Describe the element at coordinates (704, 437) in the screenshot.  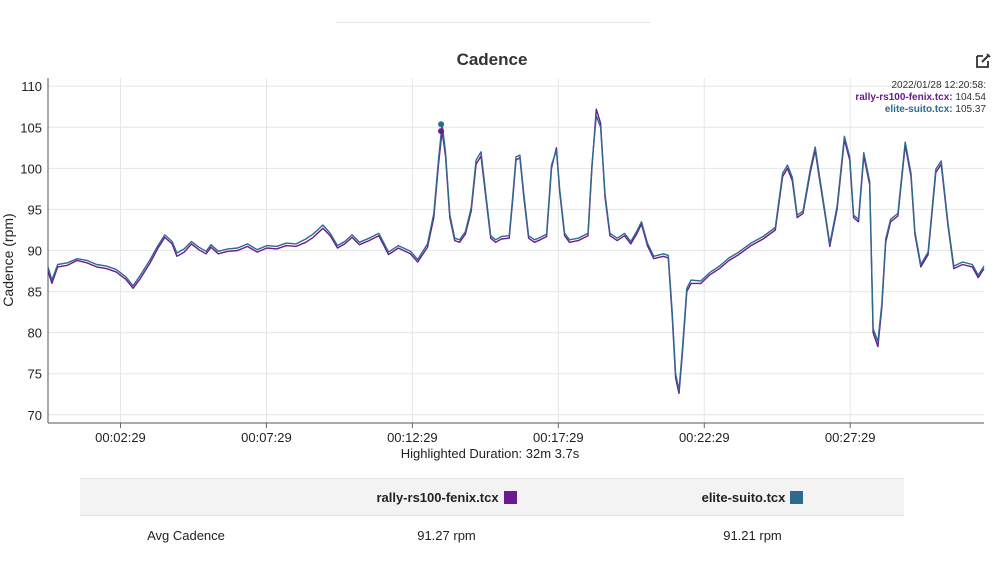
I see `x-tick-label: 00:22:29` at that location.